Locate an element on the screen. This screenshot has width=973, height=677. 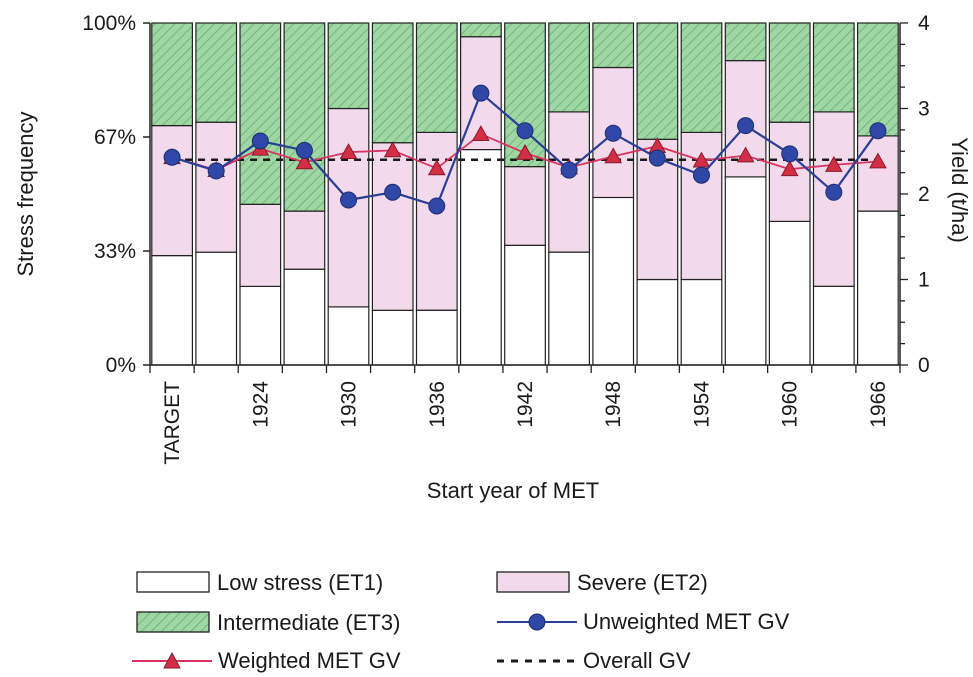
x-tick-label: 1948 is located at coordinates (613, 404).